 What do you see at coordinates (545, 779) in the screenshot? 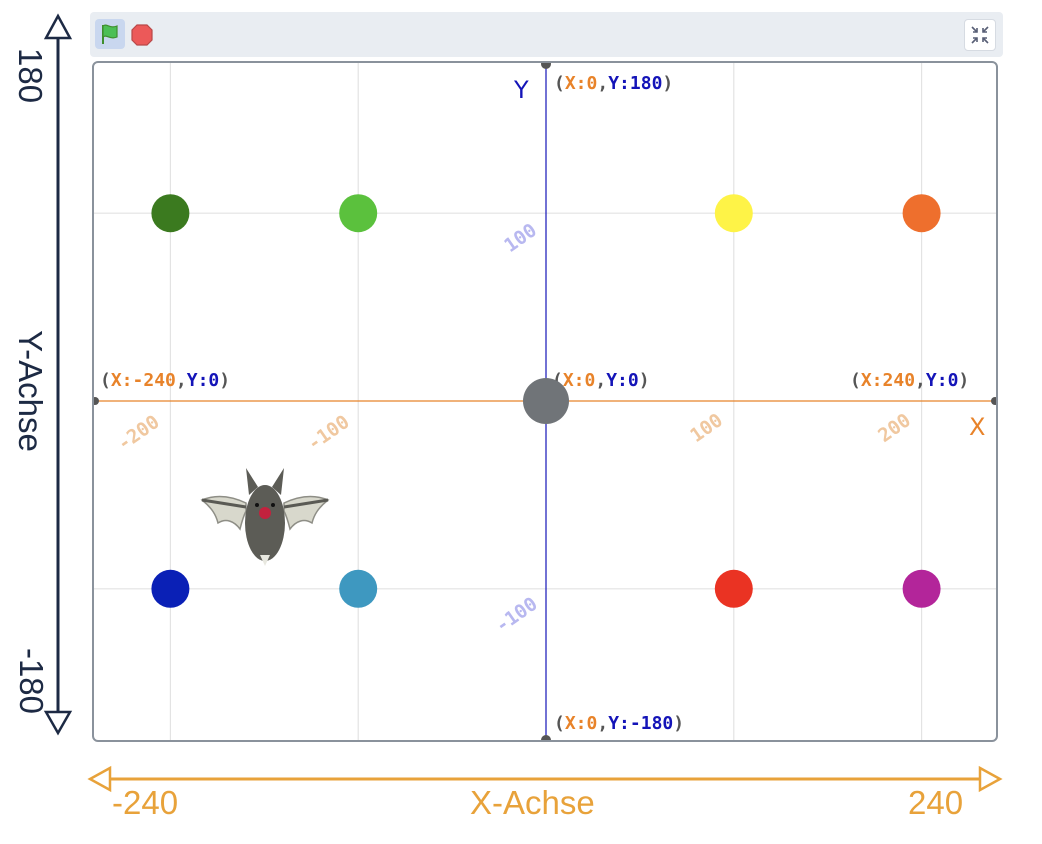
I see `x-axis-arrow` at bounding box center [545, 779].